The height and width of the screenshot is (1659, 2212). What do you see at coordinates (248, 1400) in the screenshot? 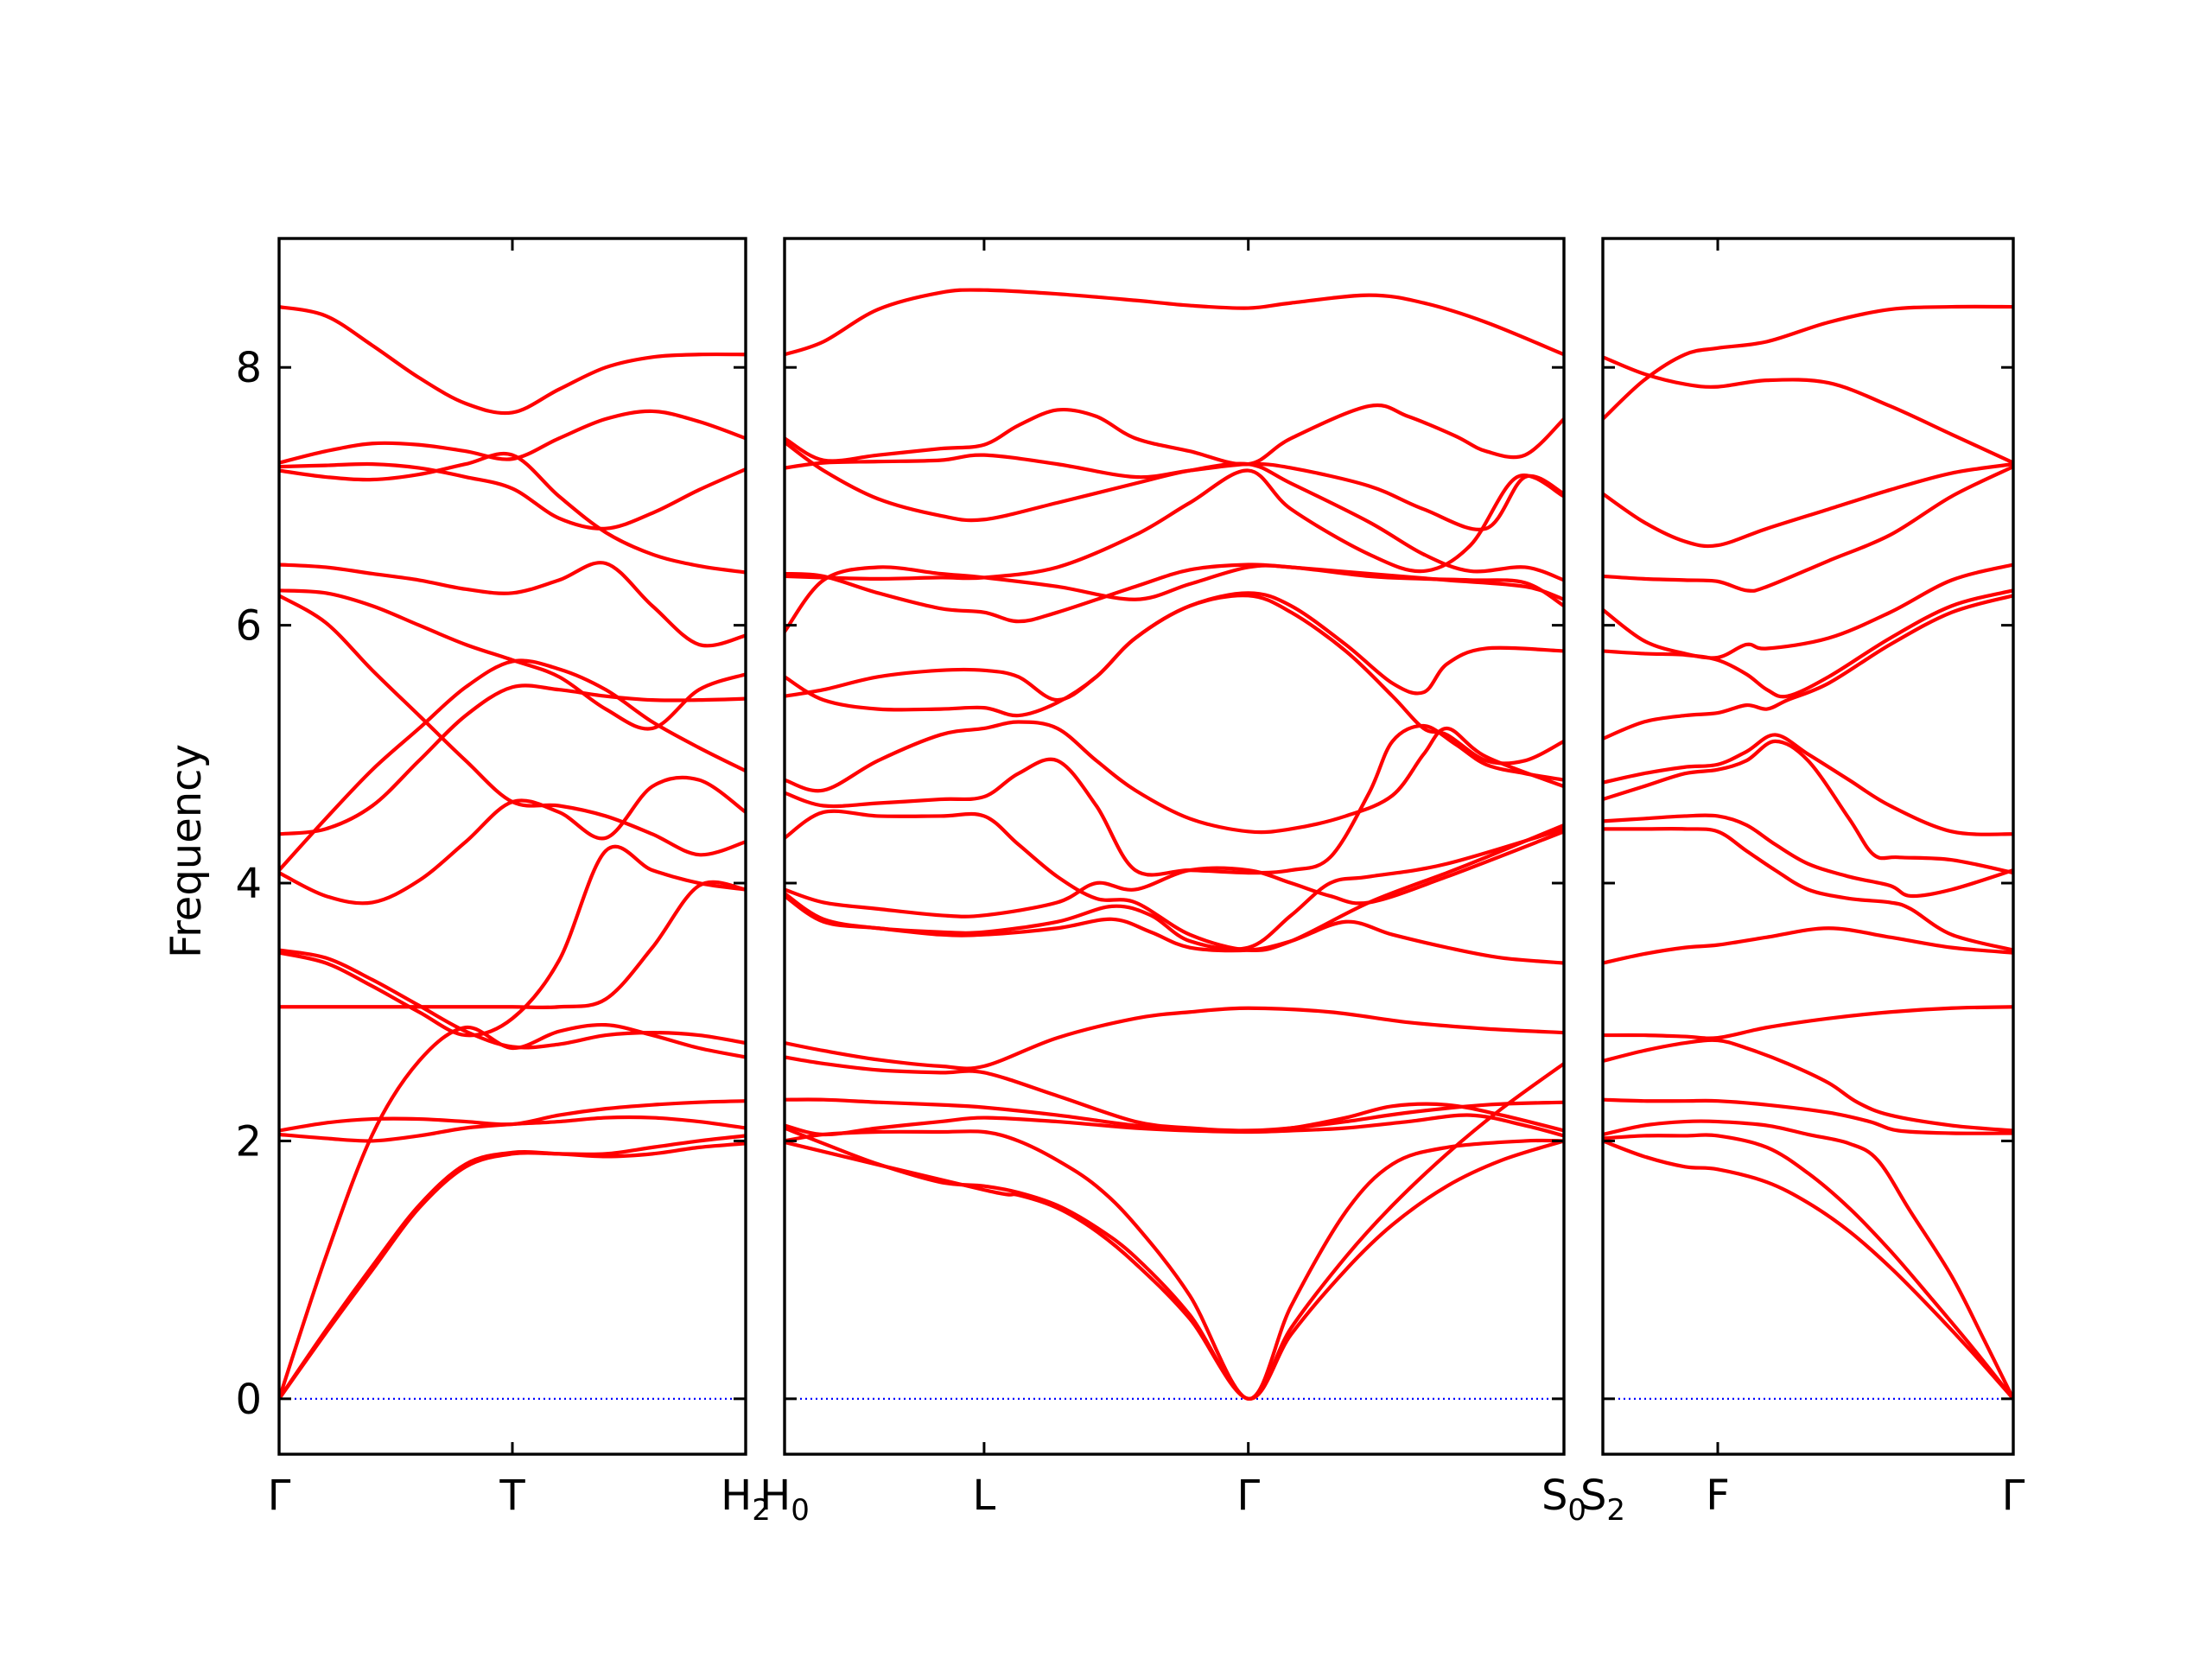
I see `y-tick-label: 0` at bounding box center [248, 1400].